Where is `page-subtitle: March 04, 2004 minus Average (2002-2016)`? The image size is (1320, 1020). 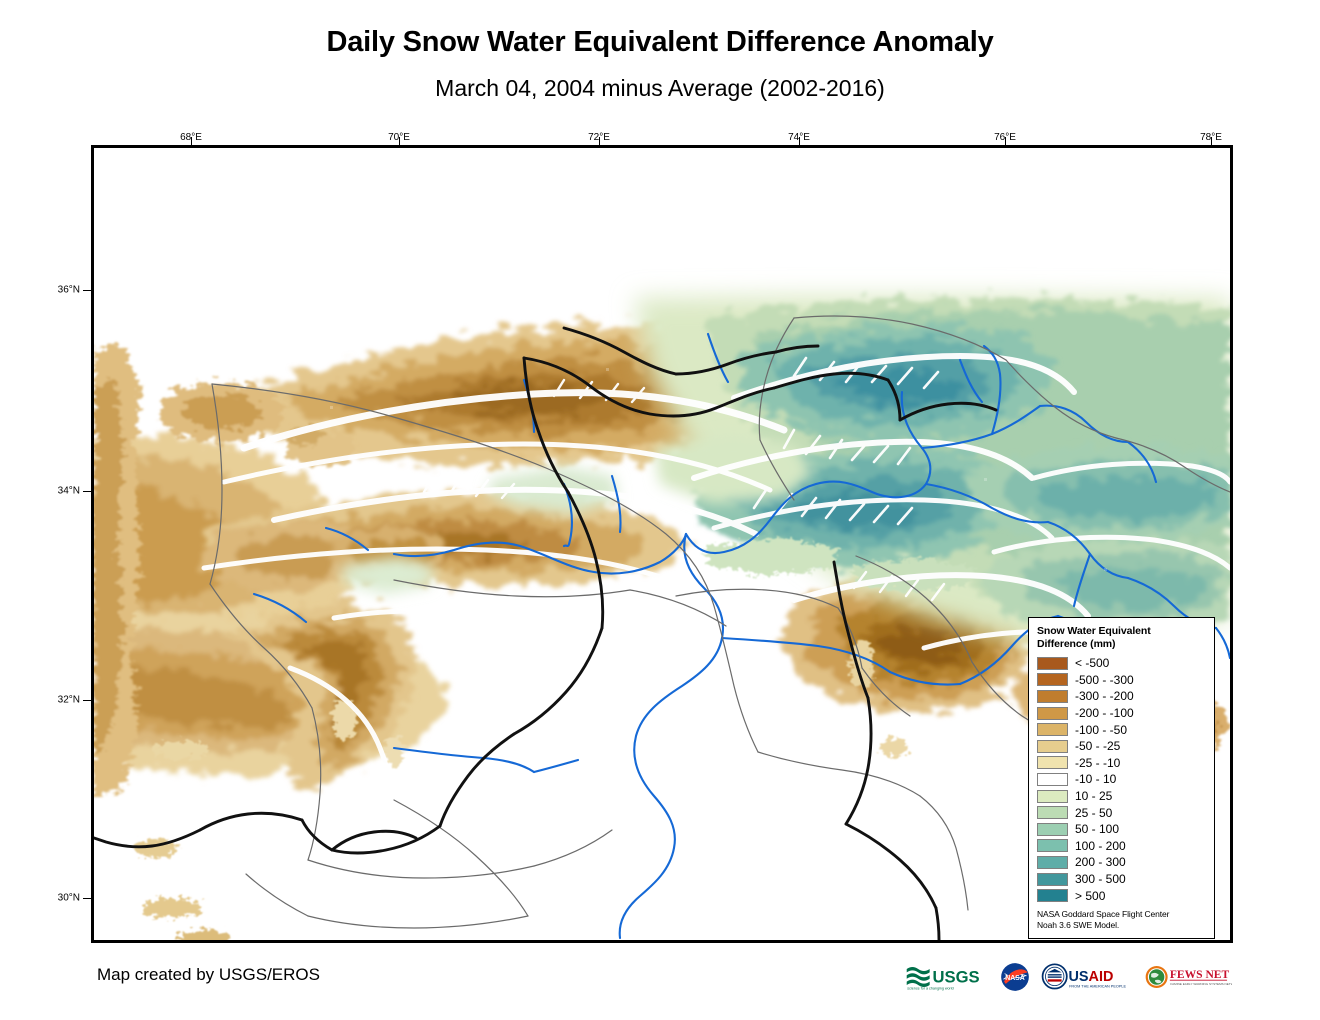 page-subtitle: March 04, 2004 minus Average (2002-2016) is located at coordinates (660, 88).